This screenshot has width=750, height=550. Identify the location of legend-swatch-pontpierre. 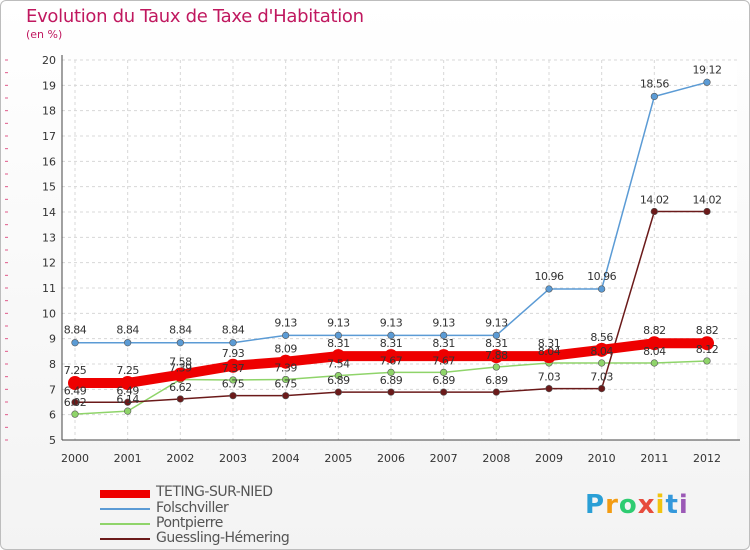
(125, 524).